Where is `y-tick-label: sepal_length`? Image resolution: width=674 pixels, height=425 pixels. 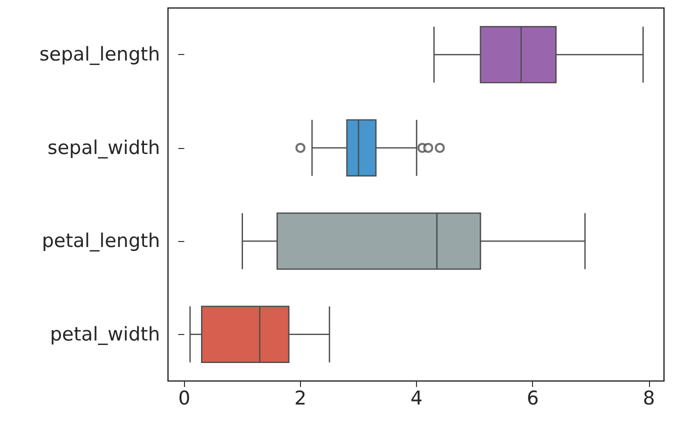
y-tick-label: sepal_length is located at coordinates (99, 55).